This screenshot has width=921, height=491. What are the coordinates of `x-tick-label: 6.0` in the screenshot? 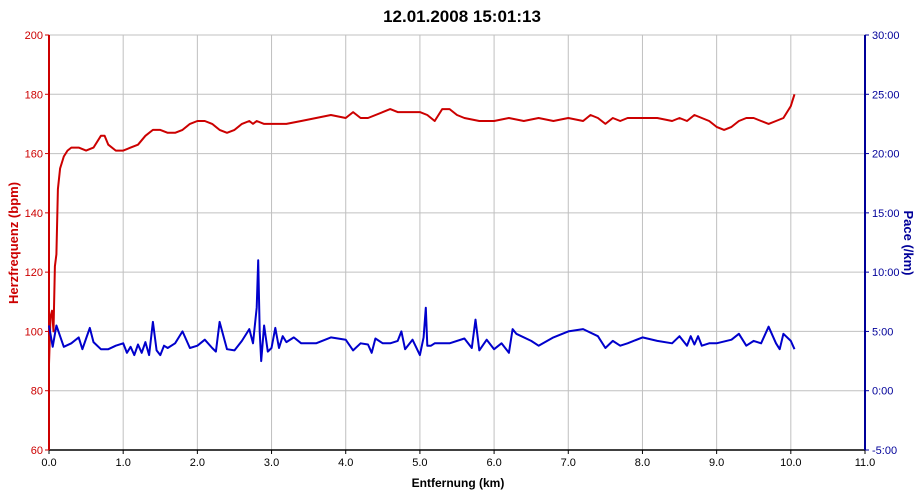 It's located at (493, 463).